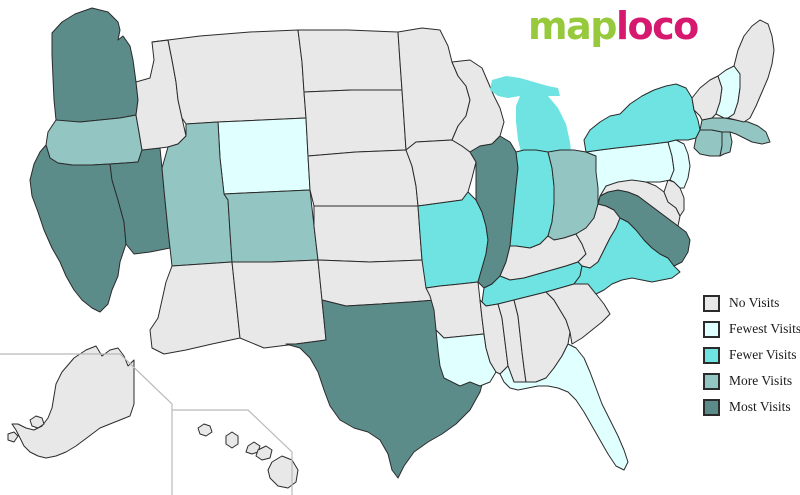 Image resolution: width=800 pixels, height=495 pixels. I want to click on alaska-inset-border, so click(86, 424).